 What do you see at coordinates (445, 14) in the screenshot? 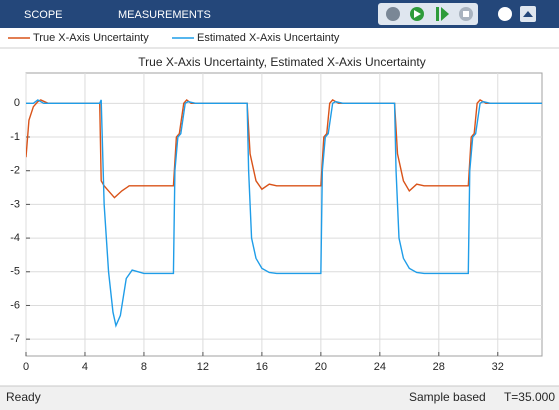
I see `step-icon` at bounding box center [445, 14].